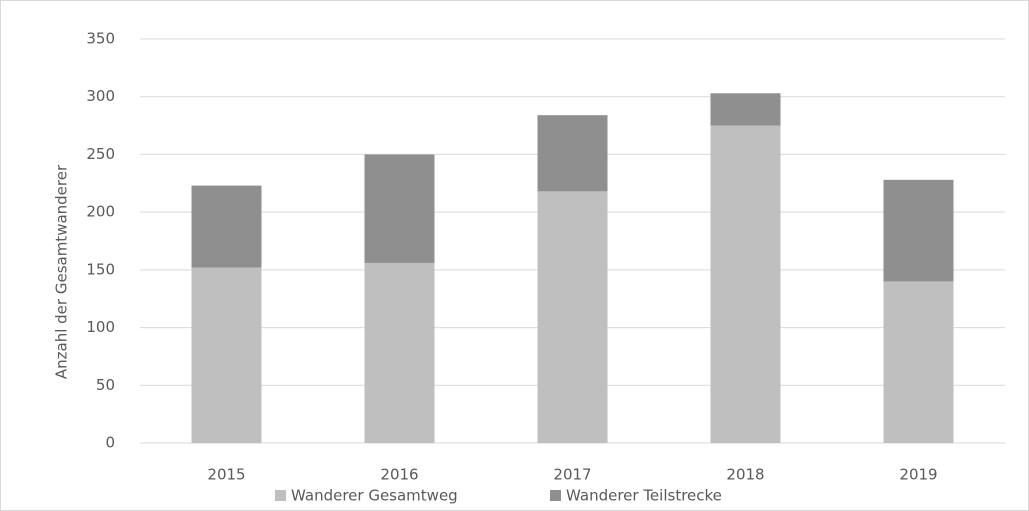 The height and width of the screenshot is (511, 1029). What do you see at coordinates (644, 496) in the screenshot?
I see `legend-label: Wanderer Teilstrecke` at bounding box center [644, 496].